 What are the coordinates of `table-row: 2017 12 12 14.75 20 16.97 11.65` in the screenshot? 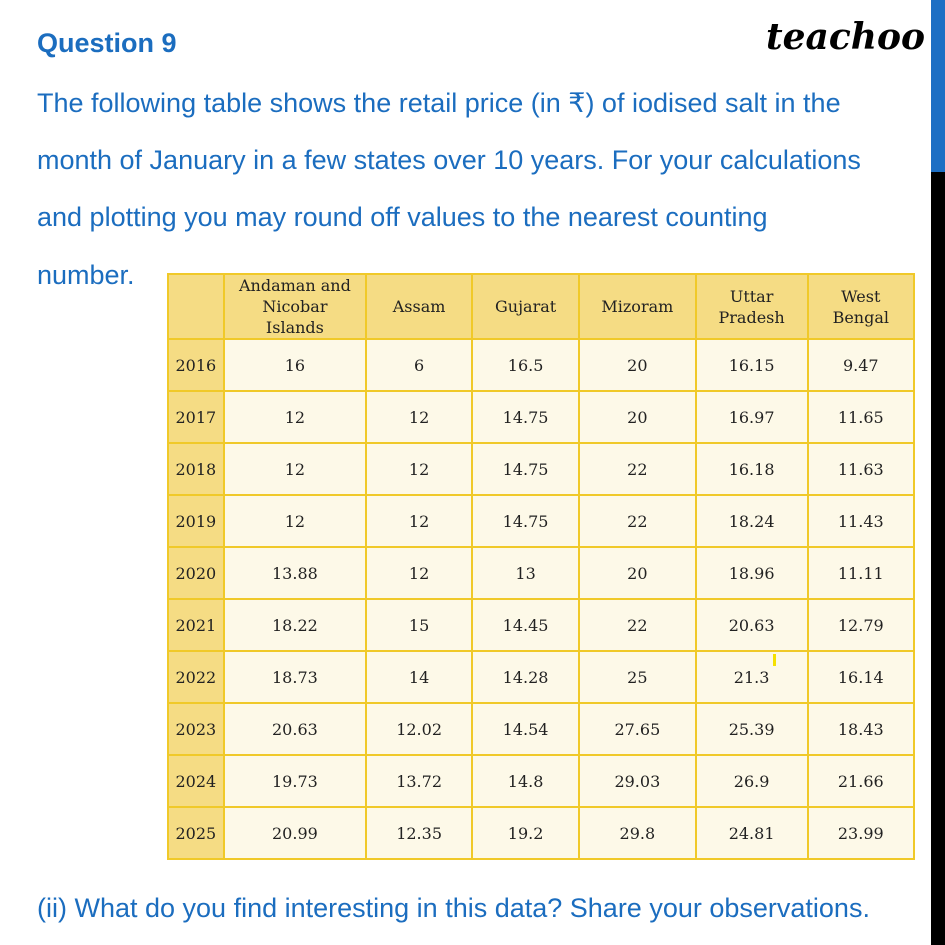 It's located at (541, 417).